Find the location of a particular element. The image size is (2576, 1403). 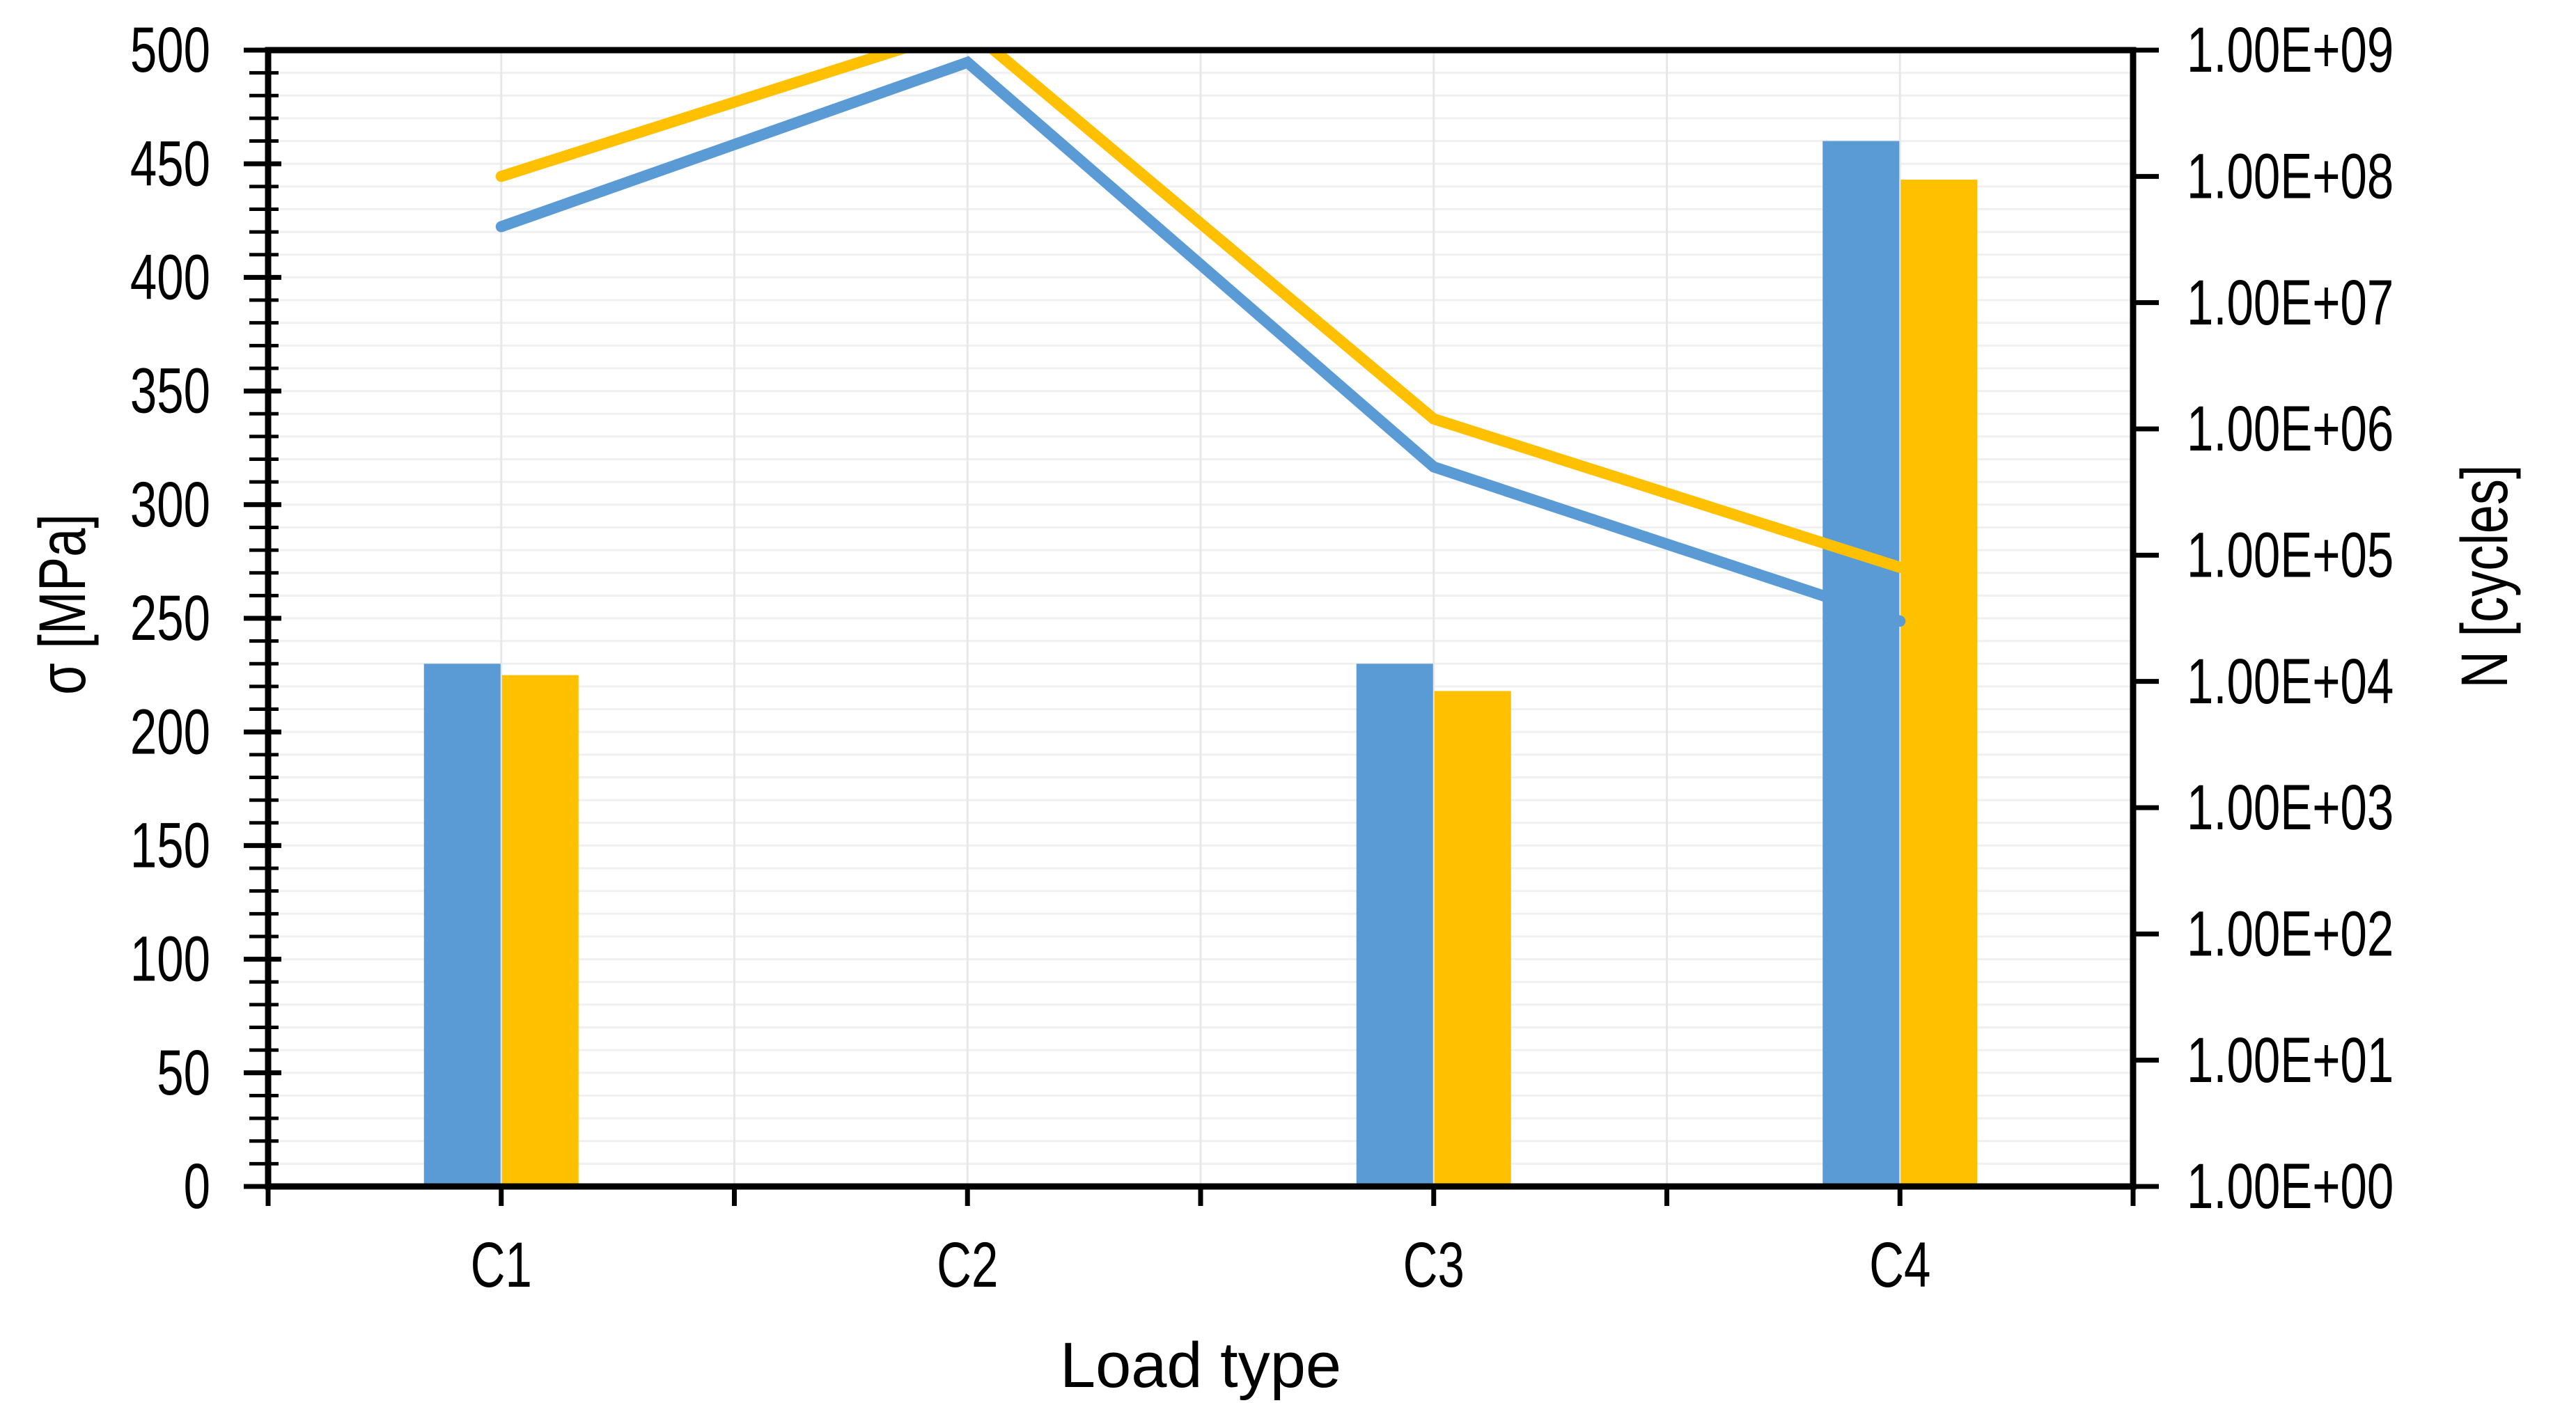

right-axis-tick-label: 1.00E+06 is located at coordinates (2291, 429).